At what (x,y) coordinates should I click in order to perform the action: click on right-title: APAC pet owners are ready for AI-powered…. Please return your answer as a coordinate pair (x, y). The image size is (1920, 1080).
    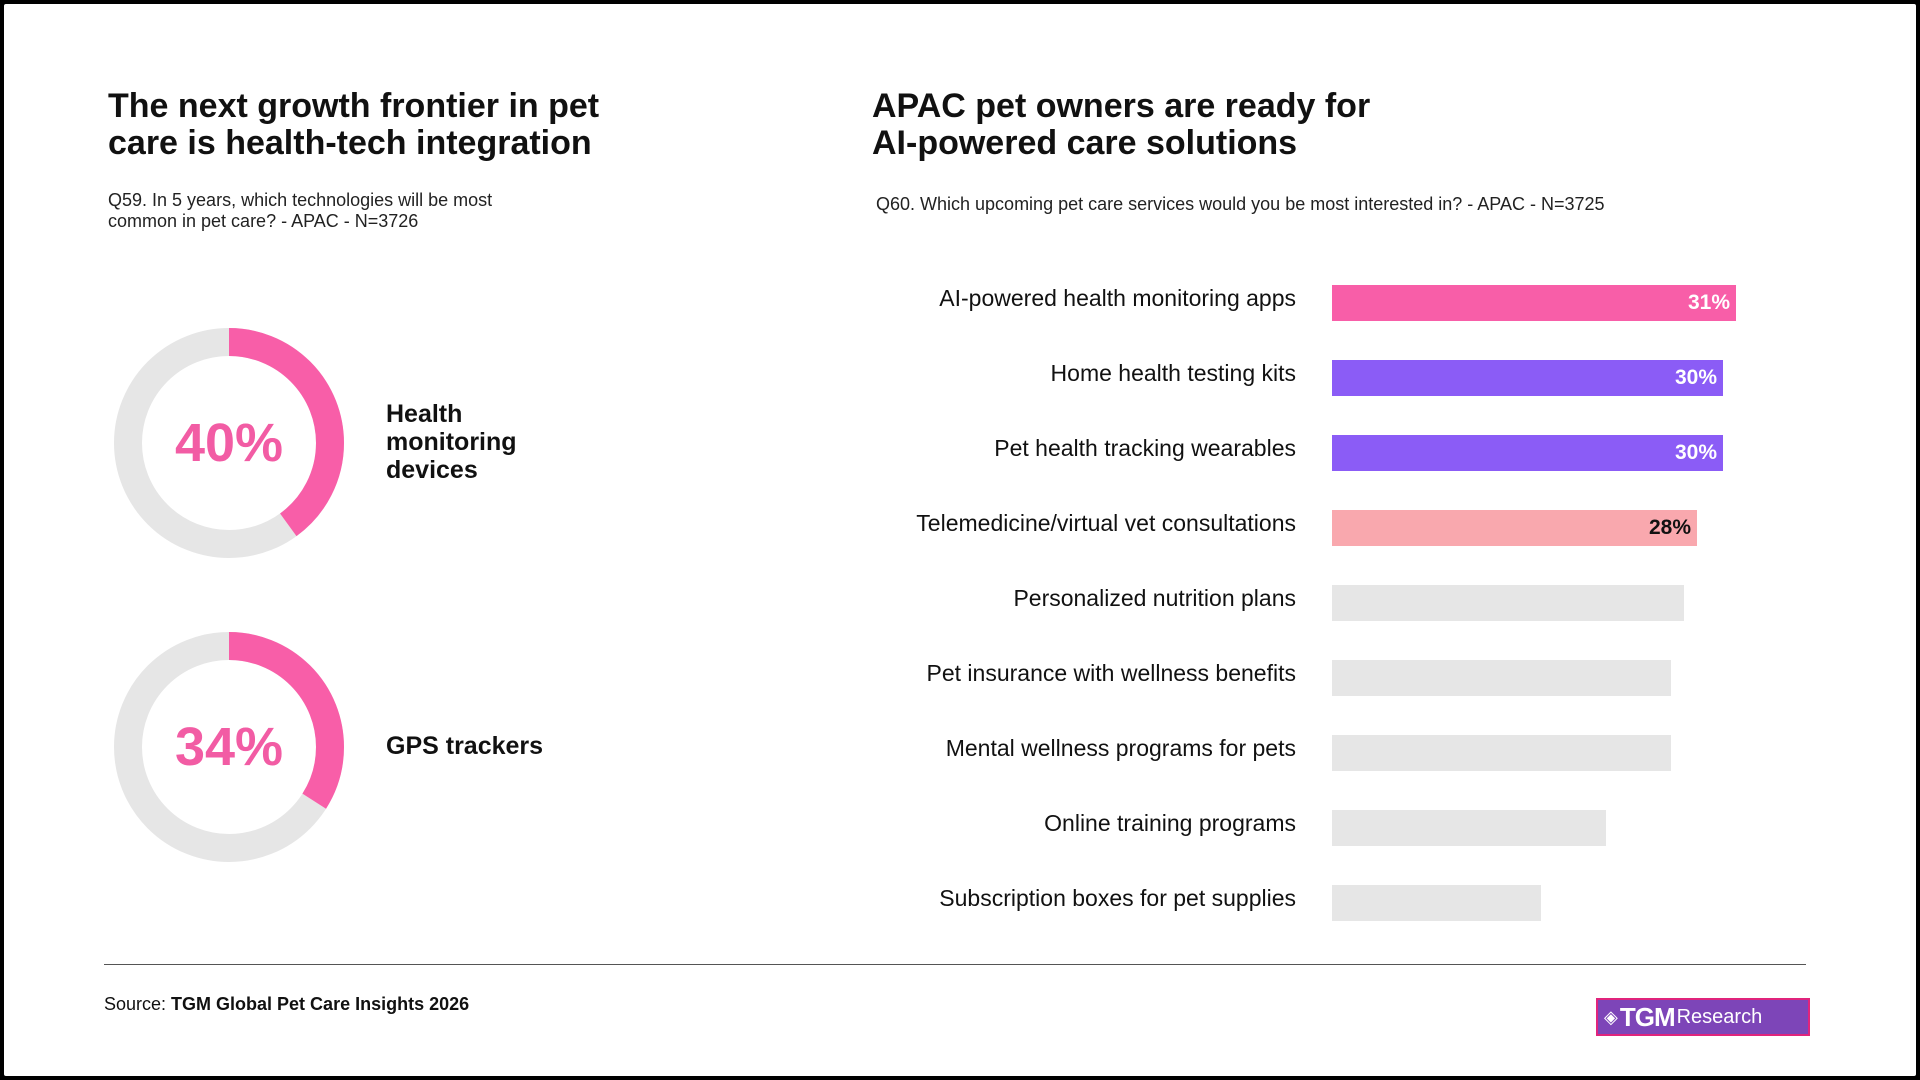
    Looking at the image, I should click on (1121, 125).